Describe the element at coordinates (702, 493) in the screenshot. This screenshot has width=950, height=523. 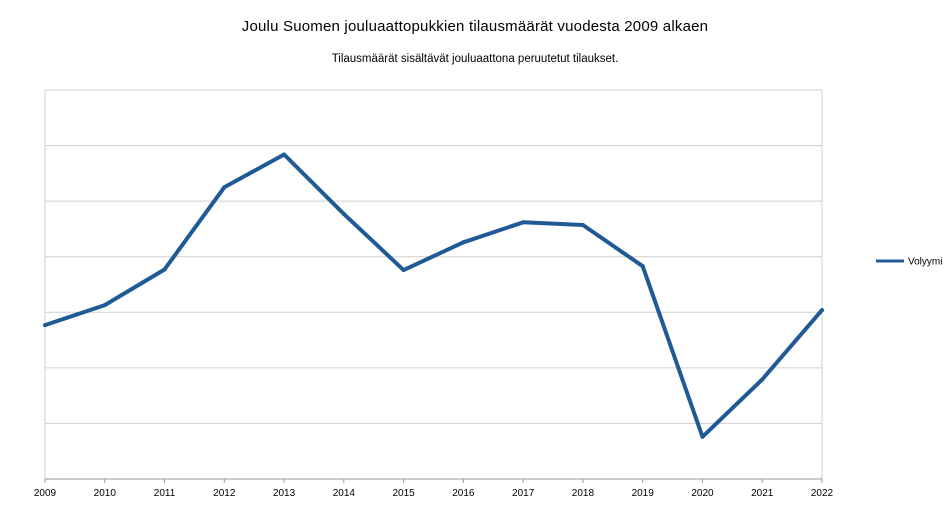
I see `x-tick-label: 2020` at that location.